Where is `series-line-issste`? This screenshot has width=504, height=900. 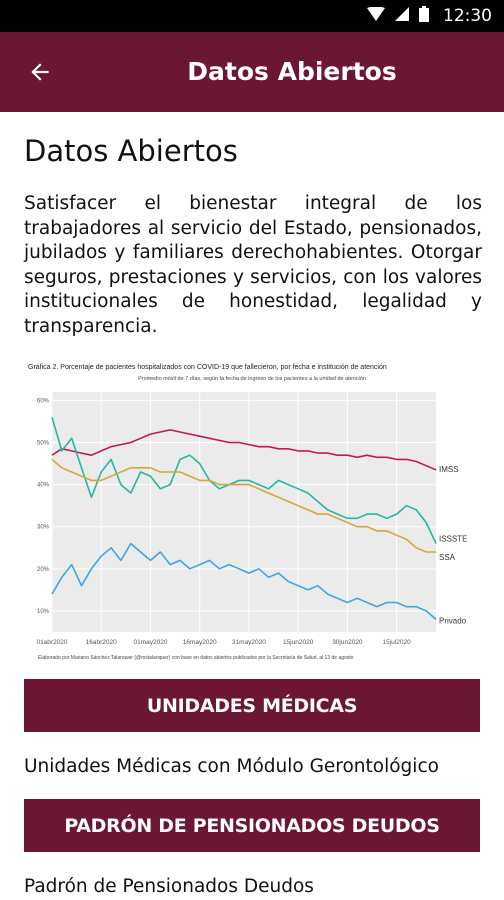
series-line-issste is located at coordinates (244, 480).